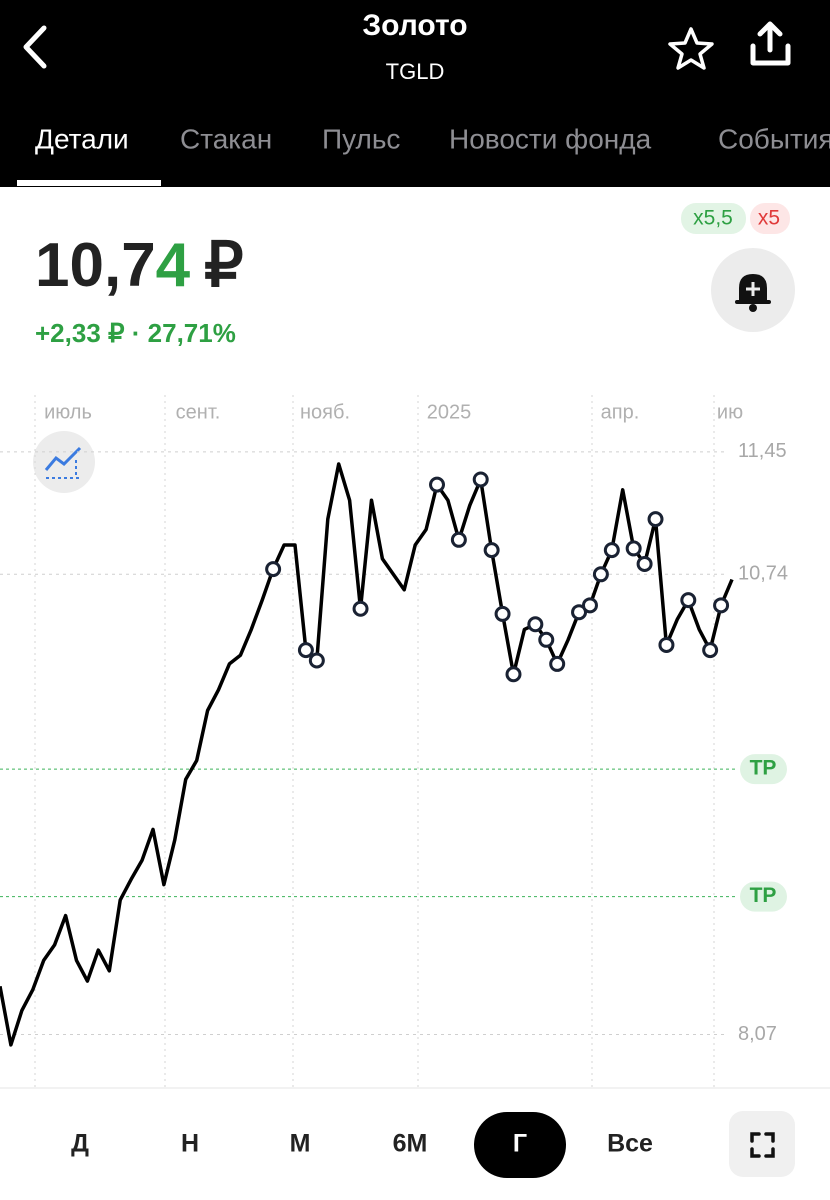  Describe the element at coordinates (95, 265) in the screenshot. I see `price-main: 10,7` at that location.